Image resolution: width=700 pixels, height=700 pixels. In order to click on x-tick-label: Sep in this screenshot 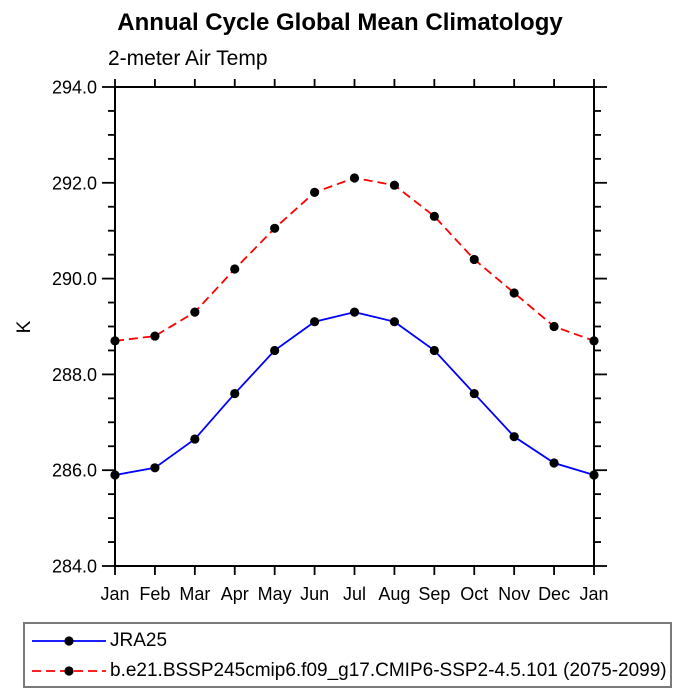, I will do `click(434, 594)`.